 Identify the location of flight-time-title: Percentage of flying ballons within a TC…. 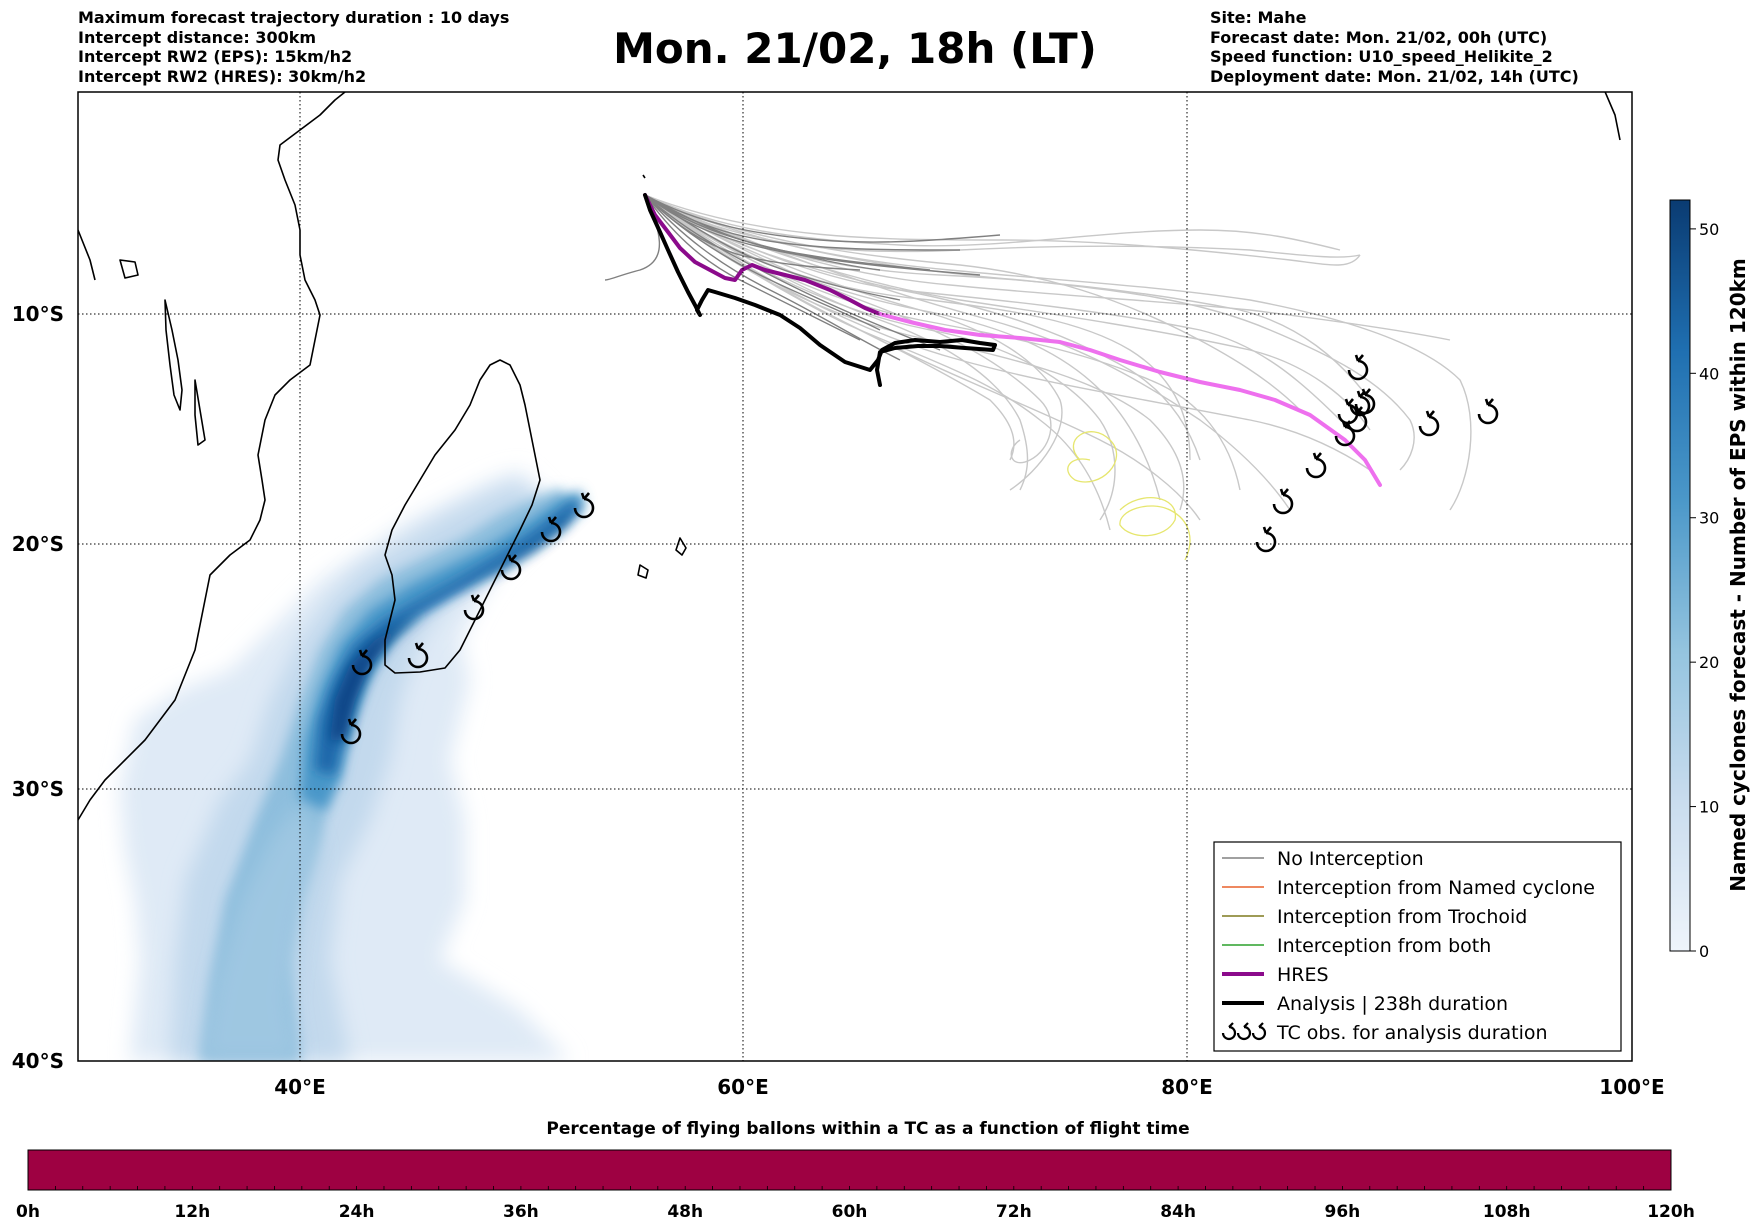
(867, 1129).